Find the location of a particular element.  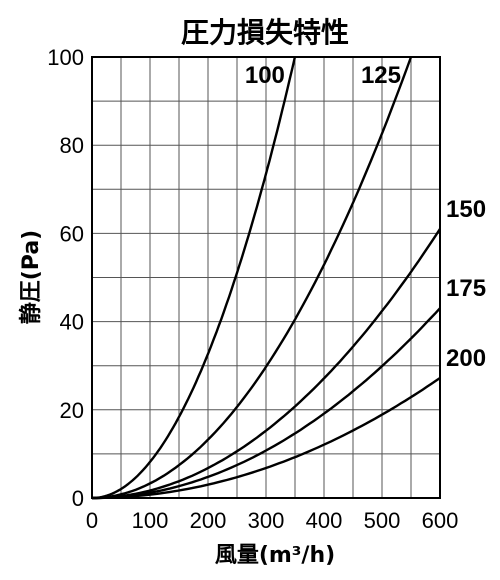

series-label-125: 125 is located at coordinates (381, 75).